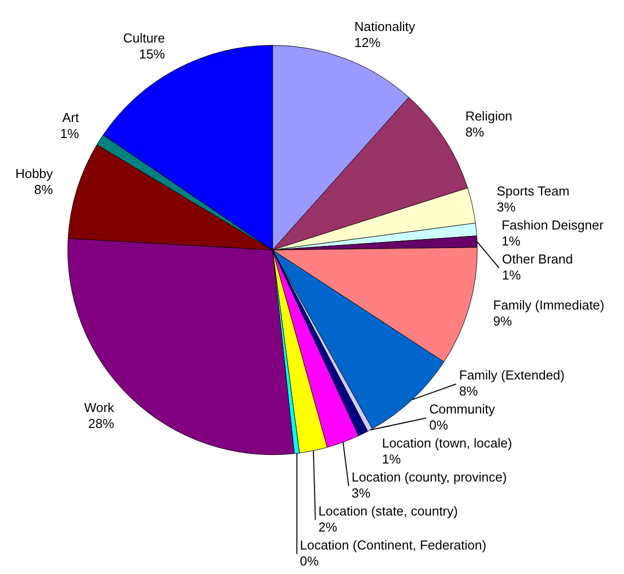  Describe the element at coordinates (429, 477) in the screenshot. I see `slice-label: Location (county, province)` at that location.